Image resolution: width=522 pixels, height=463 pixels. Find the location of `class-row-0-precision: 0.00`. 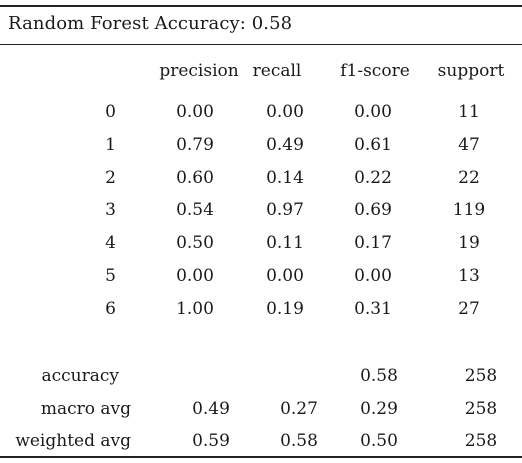

class-row-0-precision: 0.00 is located at coordinates (195, 112).